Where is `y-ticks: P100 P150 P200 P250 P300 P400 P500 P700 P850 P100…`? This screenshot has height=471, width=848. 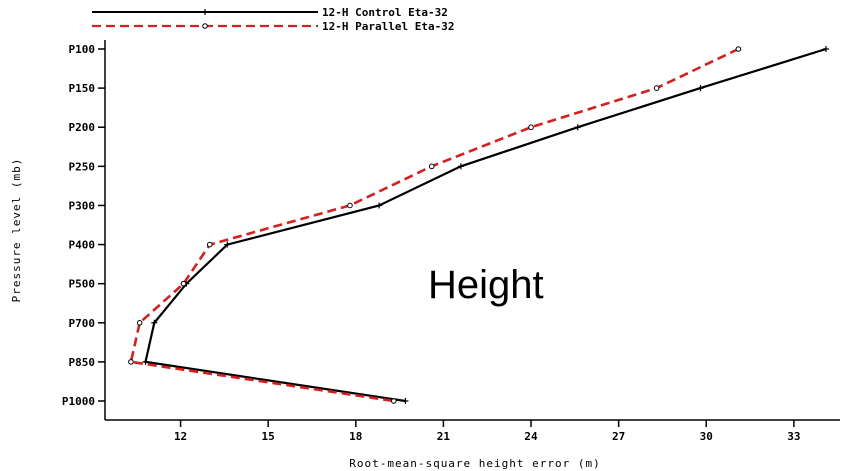 y-ticks: P100 P150 P200 P250 P300 P400 P500 P700 P850 P100… is located at coordinates (83, 225).